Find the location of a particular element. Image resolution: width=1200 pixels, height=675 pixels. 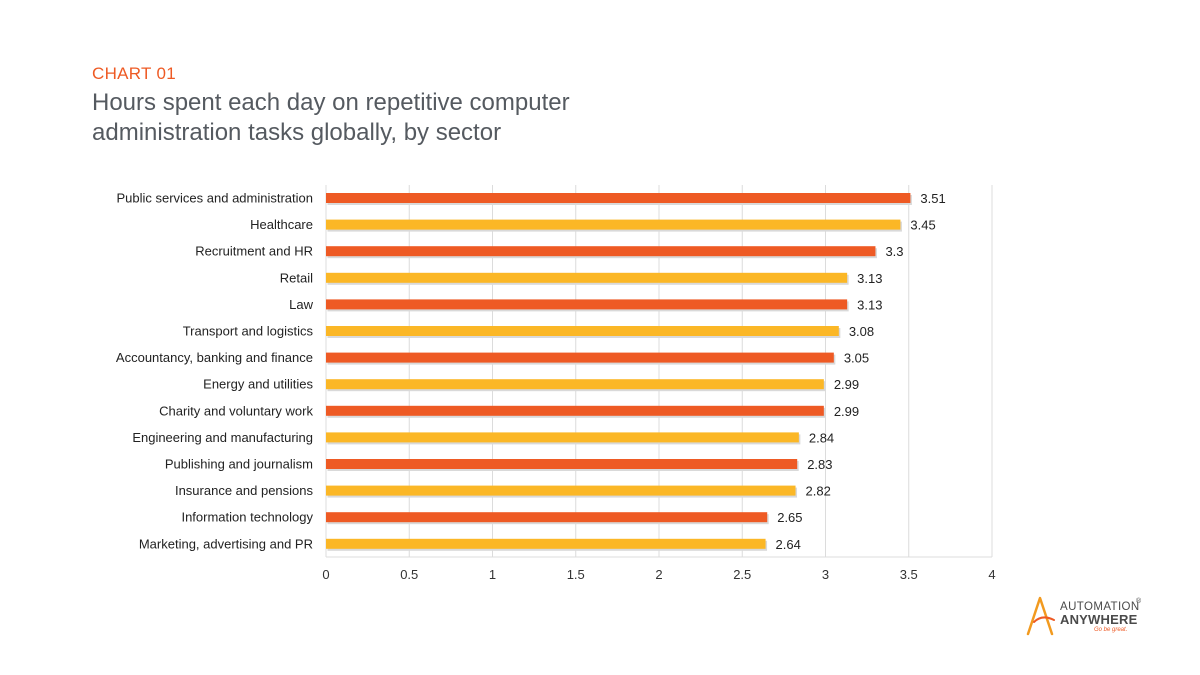

x-tick-label: 1.5 is located at coordinates (576, 574).